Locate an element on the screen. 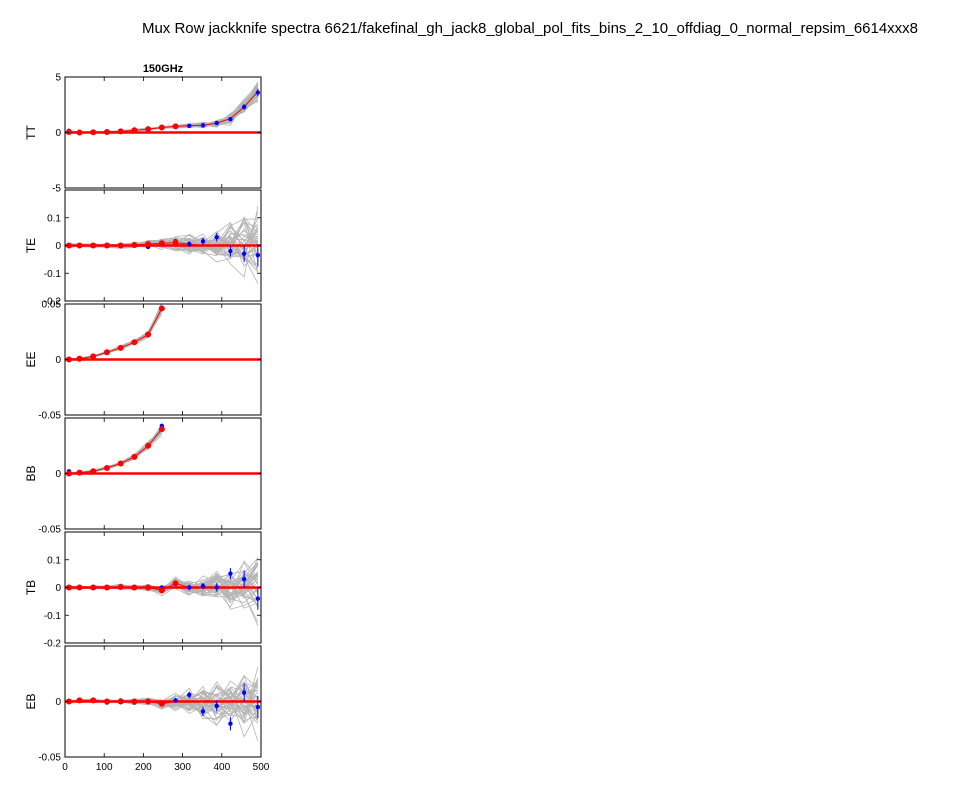 This screenshot has width=980, height=793. x-tick-label: 100 is located at coordinates (104, 767).